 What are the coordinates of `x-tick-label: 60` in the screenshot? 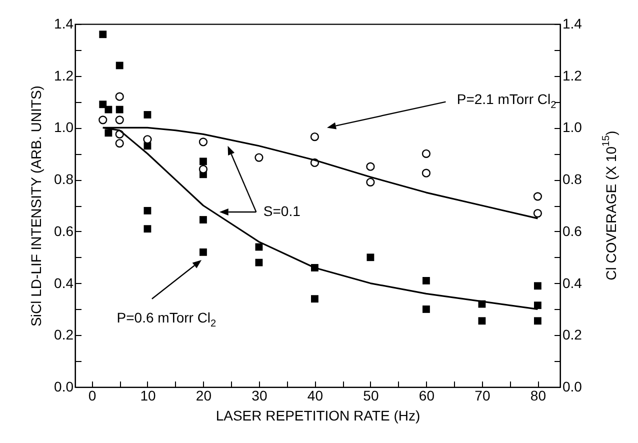 It's located at (426, 396).